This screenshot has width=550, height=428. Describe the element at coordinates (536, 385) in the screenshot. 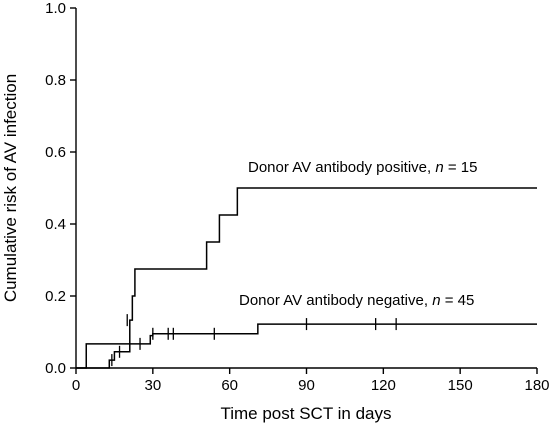

I see `x-tick-label-6: 180` at that location.